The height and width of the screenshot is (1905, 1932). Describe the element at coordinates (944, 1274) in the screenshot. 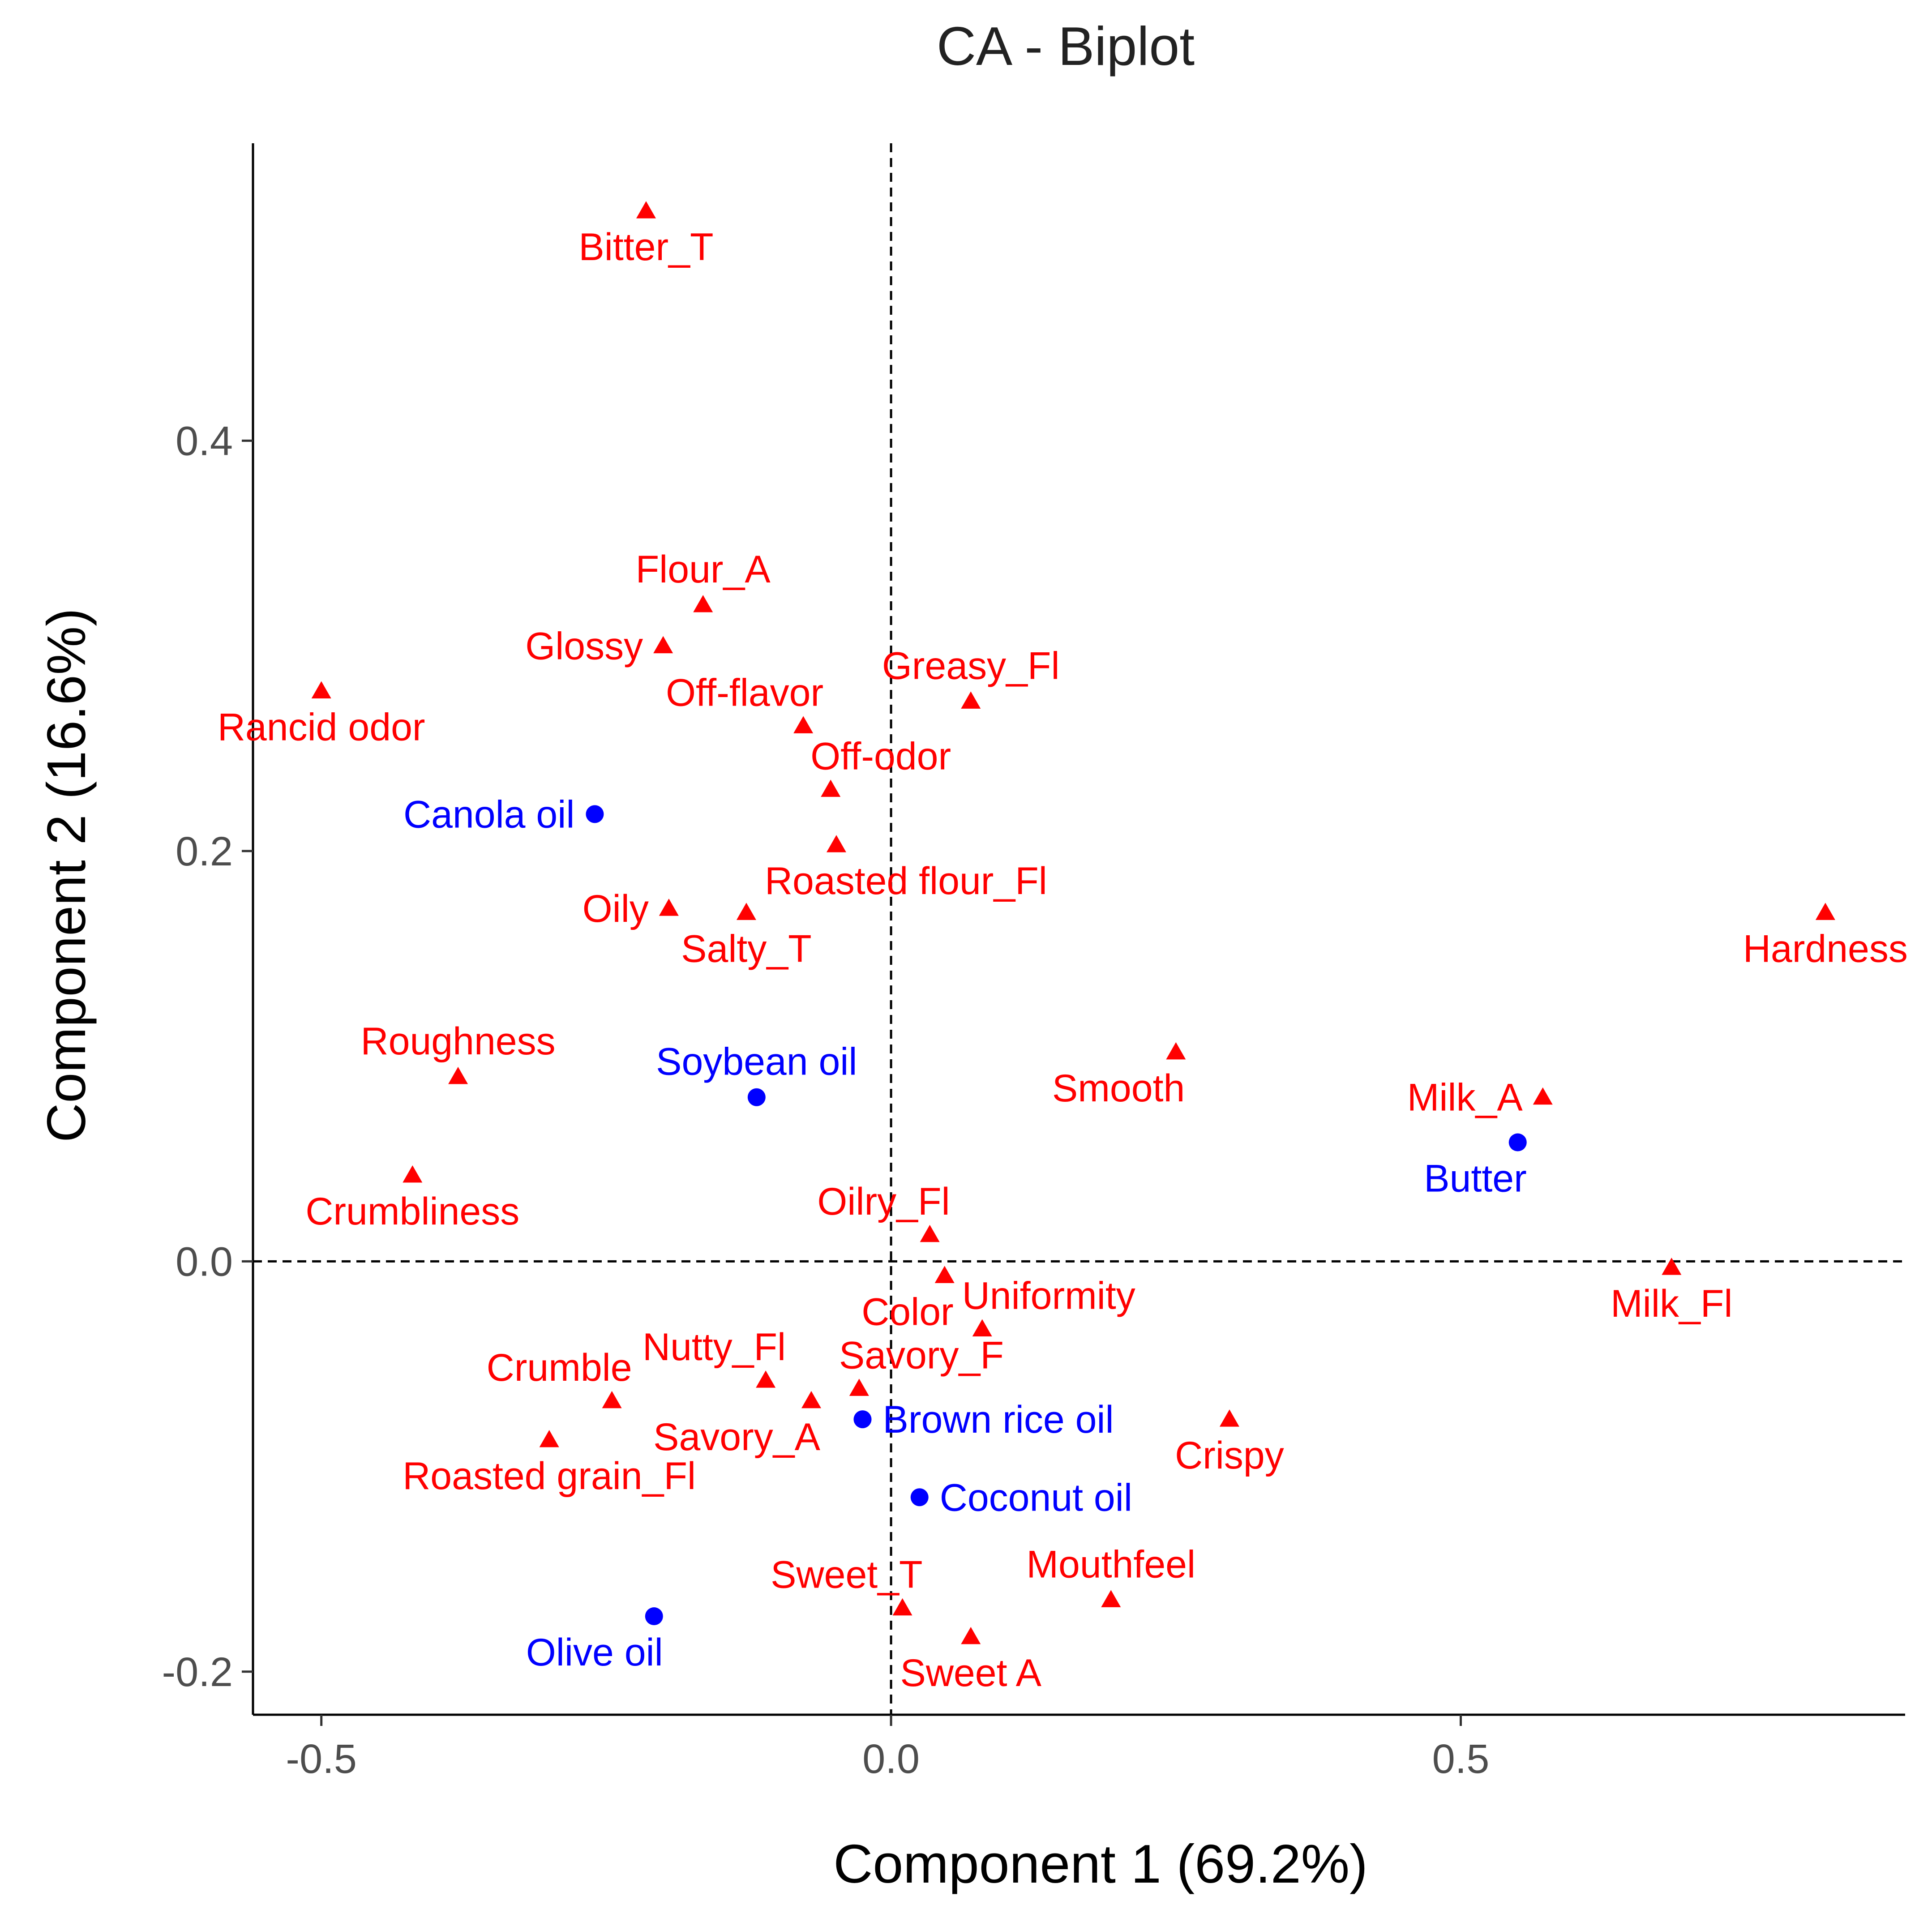

I see `attribute-point-color` at that location.